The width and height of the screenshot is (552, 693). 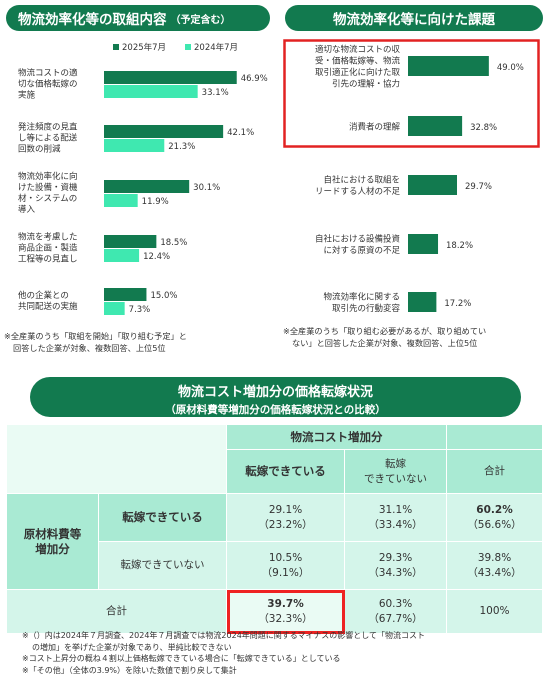 What do you see at coordinates (48, 84) in the screenshot?
I see `category-label: 切な価格転嫁の` at bounding box center [48, 84].